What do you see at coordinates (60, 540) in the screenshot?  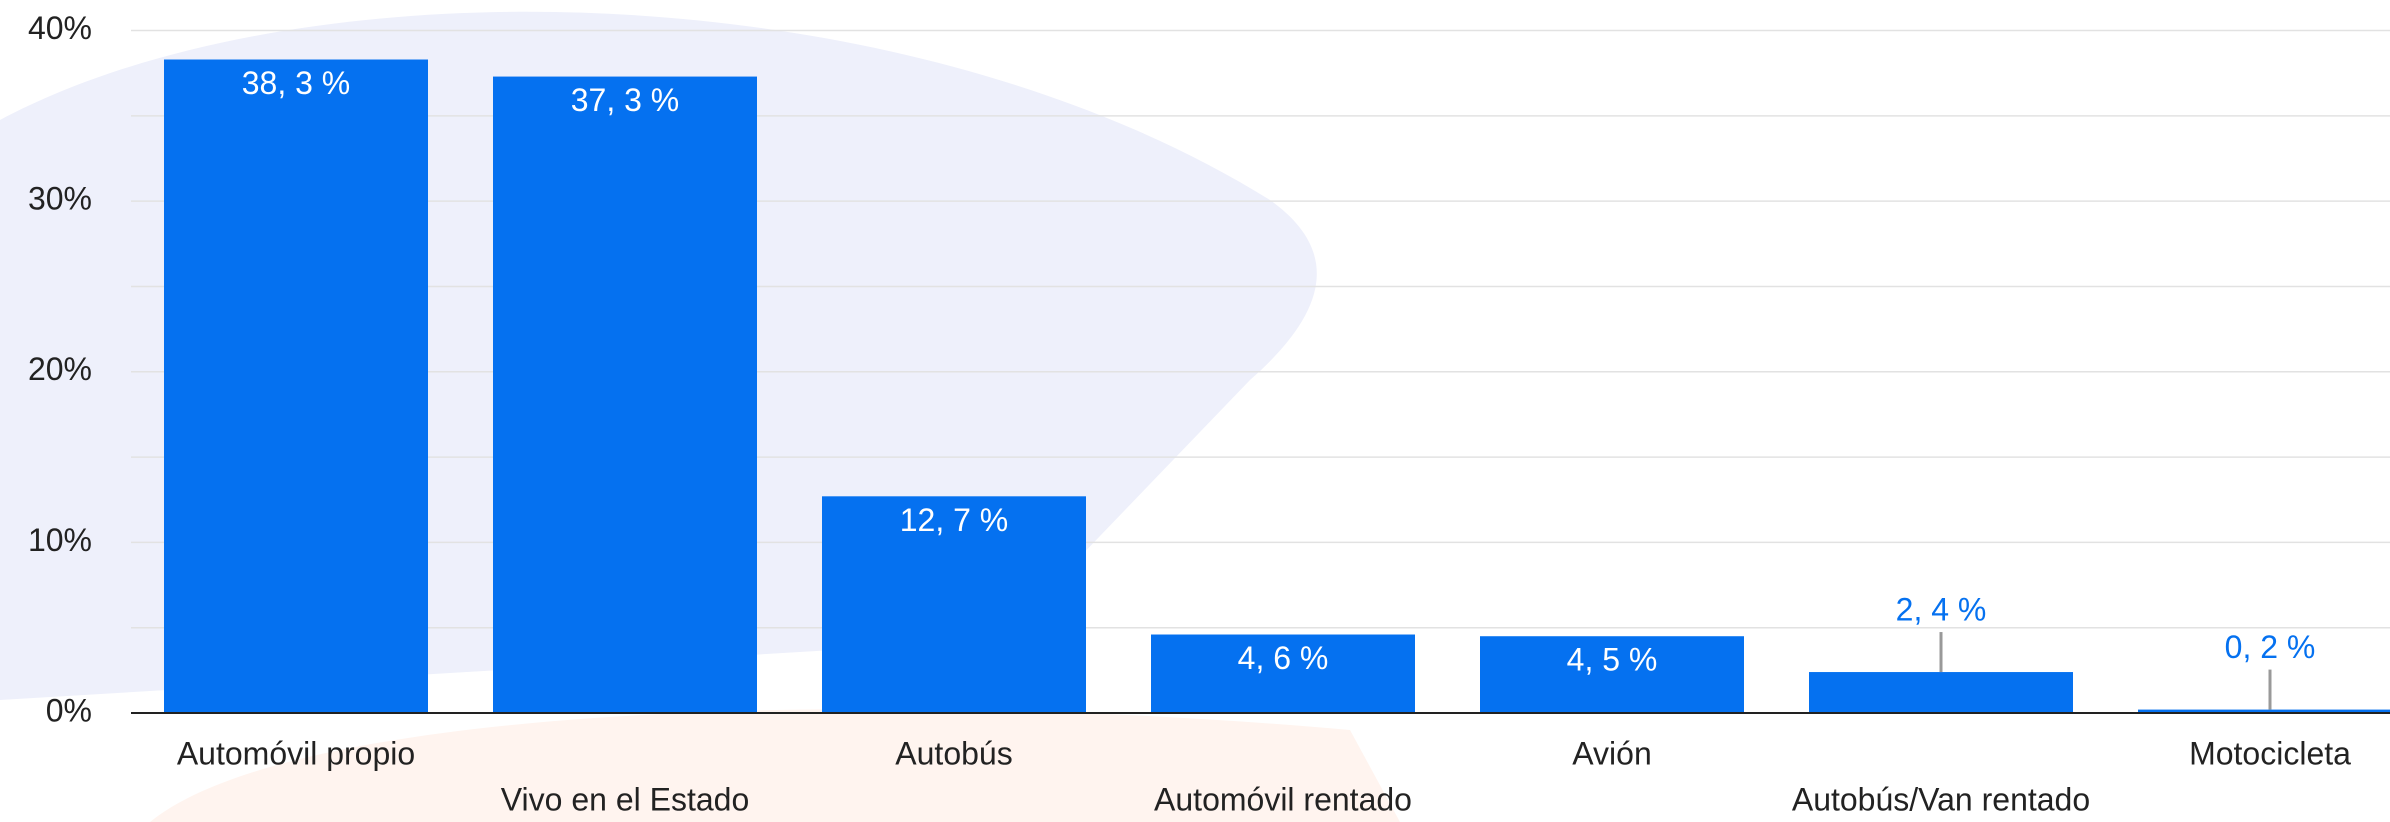 I see `y-tick-label: 10%` at bounding box center [60, 540].